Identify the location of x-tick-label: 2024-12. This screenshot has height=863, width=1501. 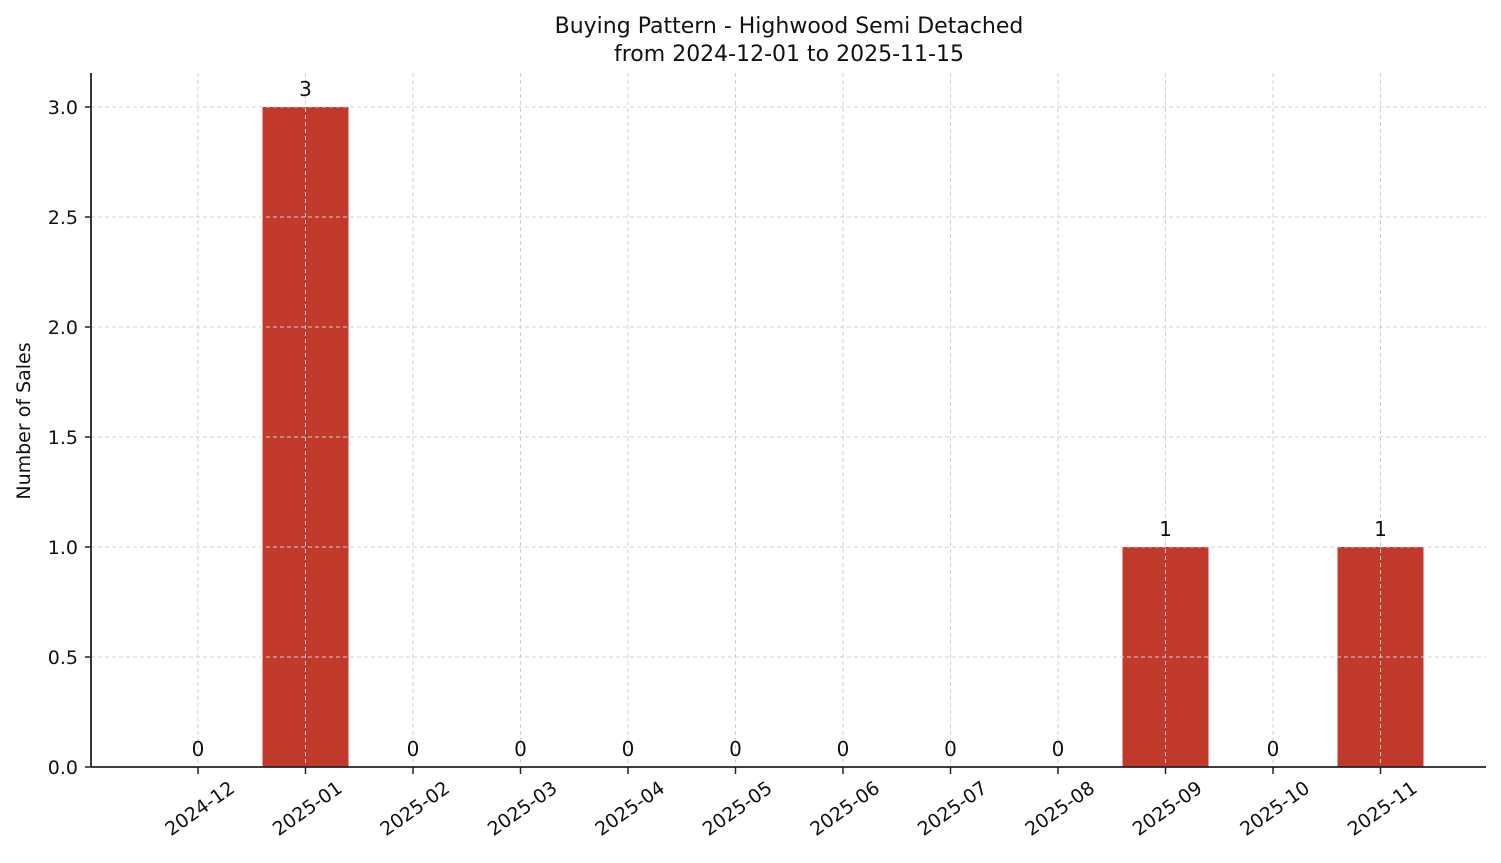
(200, 809).